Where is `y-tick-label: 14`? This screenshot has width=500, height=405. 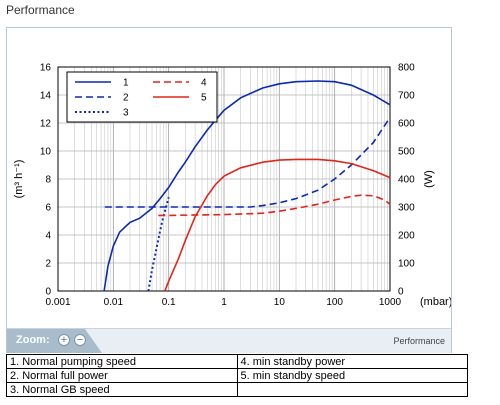
y-tick-label: 14 is located at coordinates (46, 96).